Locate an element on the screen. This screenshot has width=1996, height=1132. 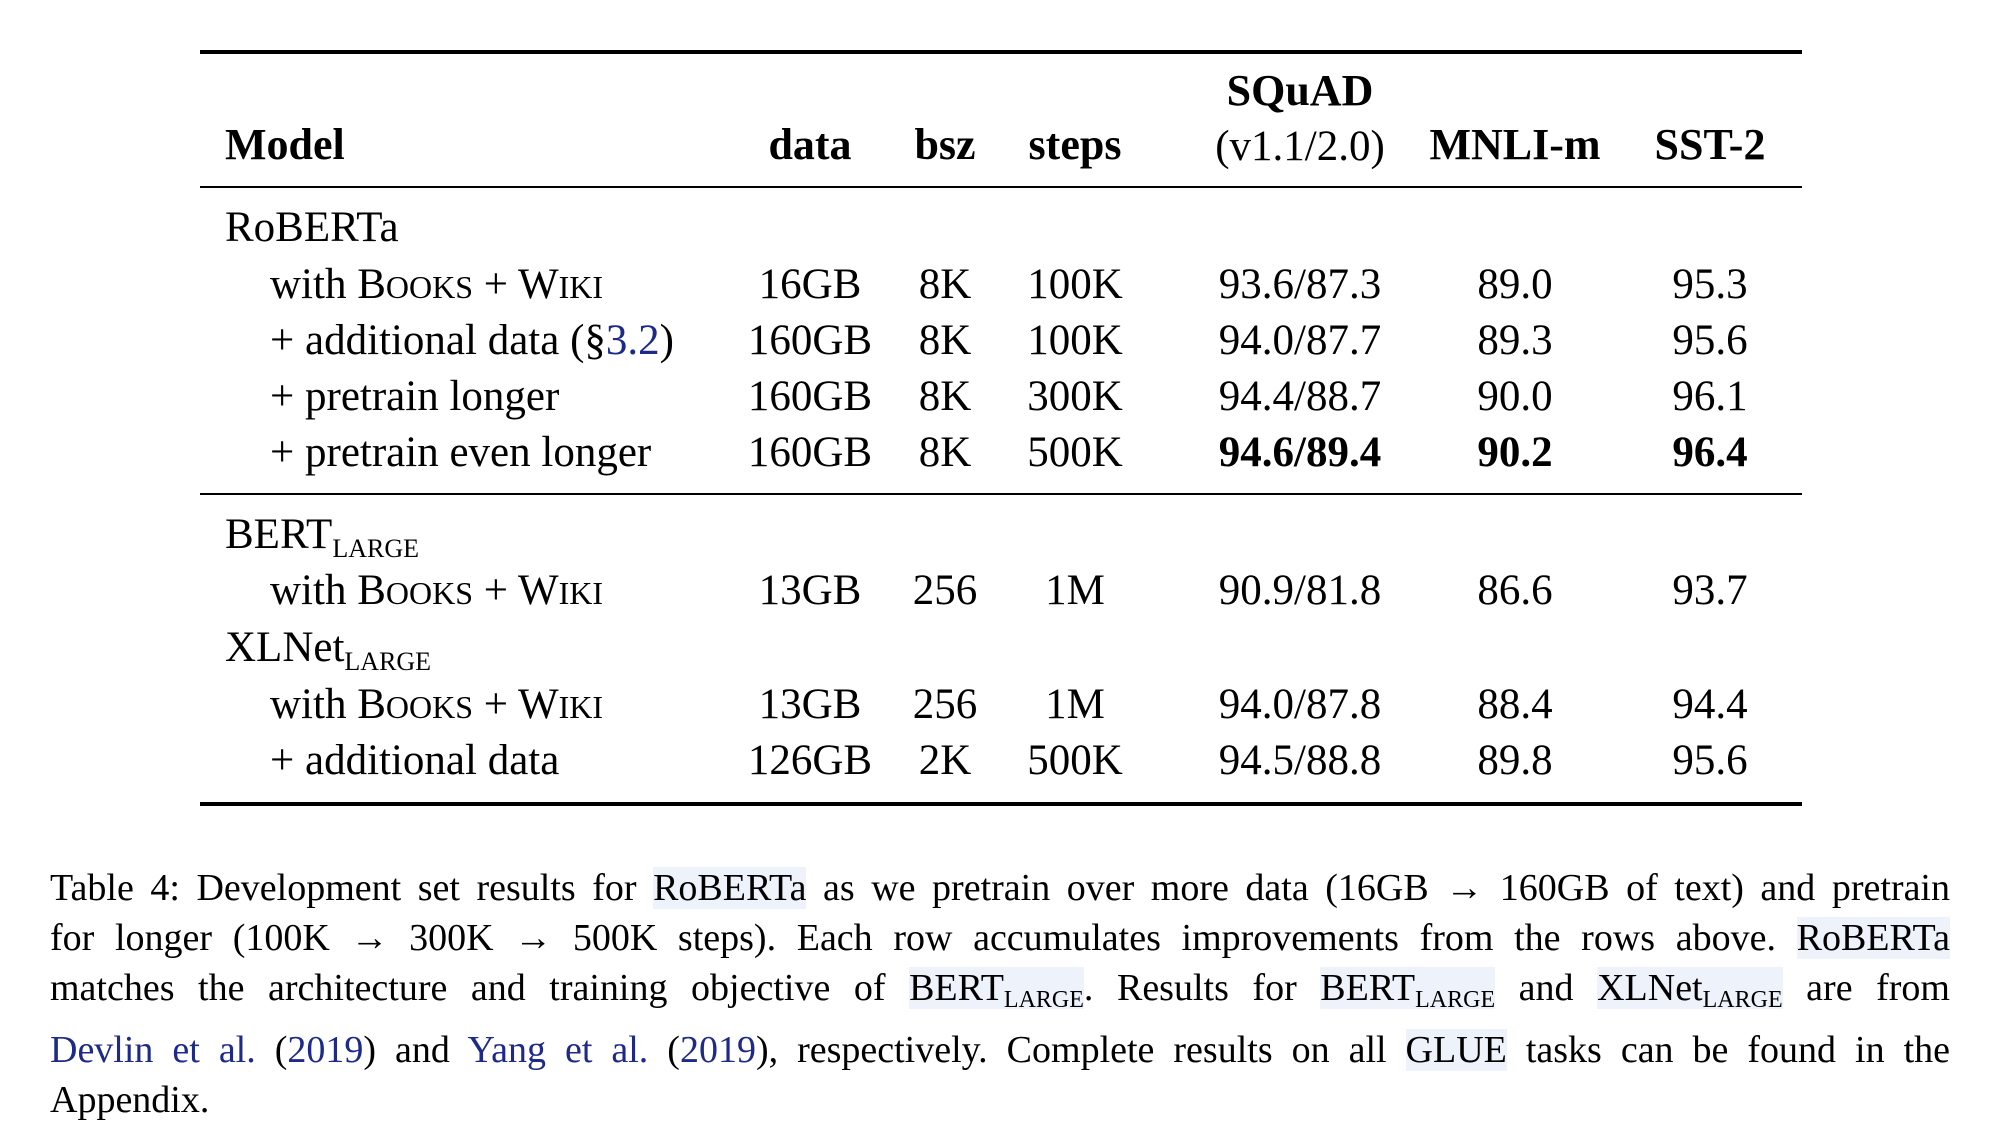
header-squad-version: (v1.1/2.0) is located at coordinates (1300, 146).